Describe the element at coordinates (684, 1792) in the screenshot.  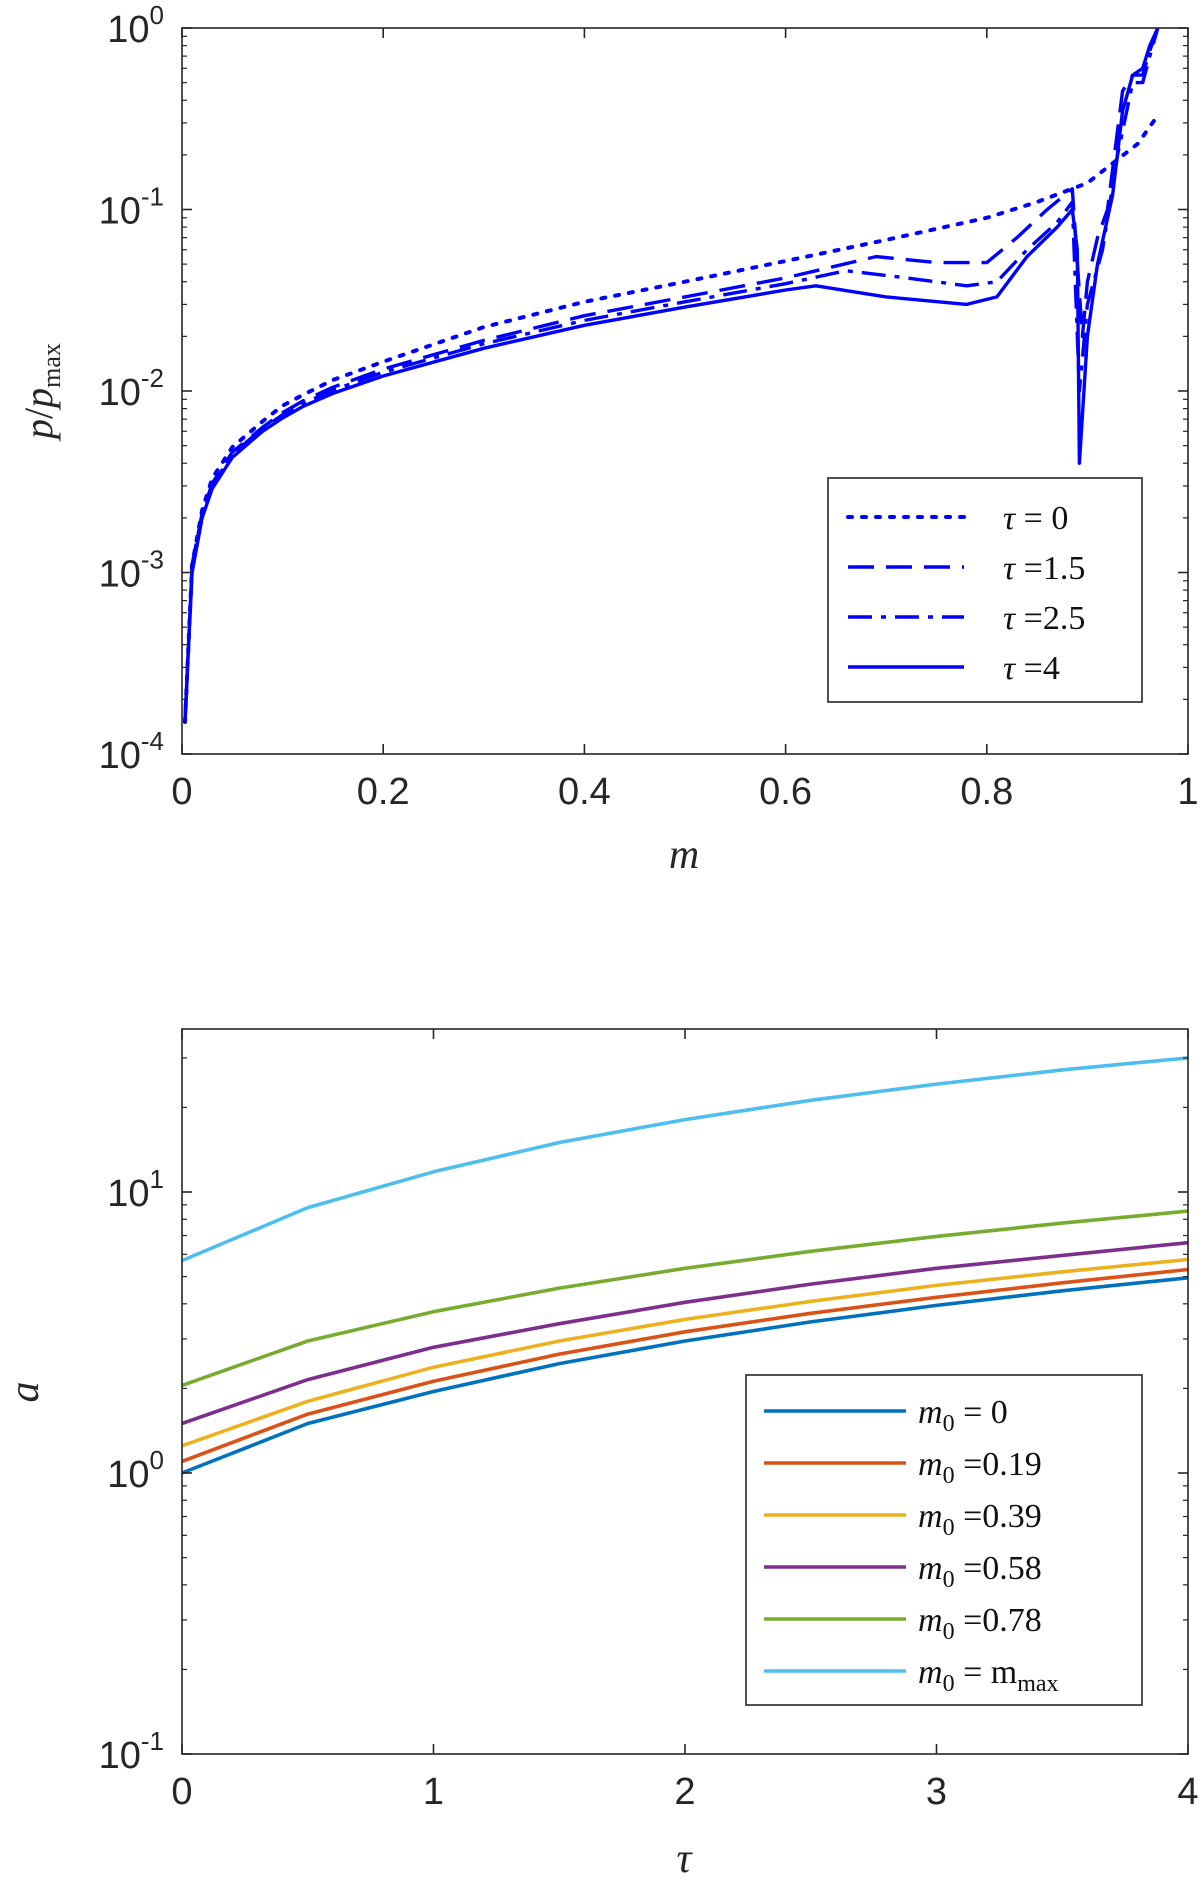
I see `bottom-xtick-label: 2` at that location.